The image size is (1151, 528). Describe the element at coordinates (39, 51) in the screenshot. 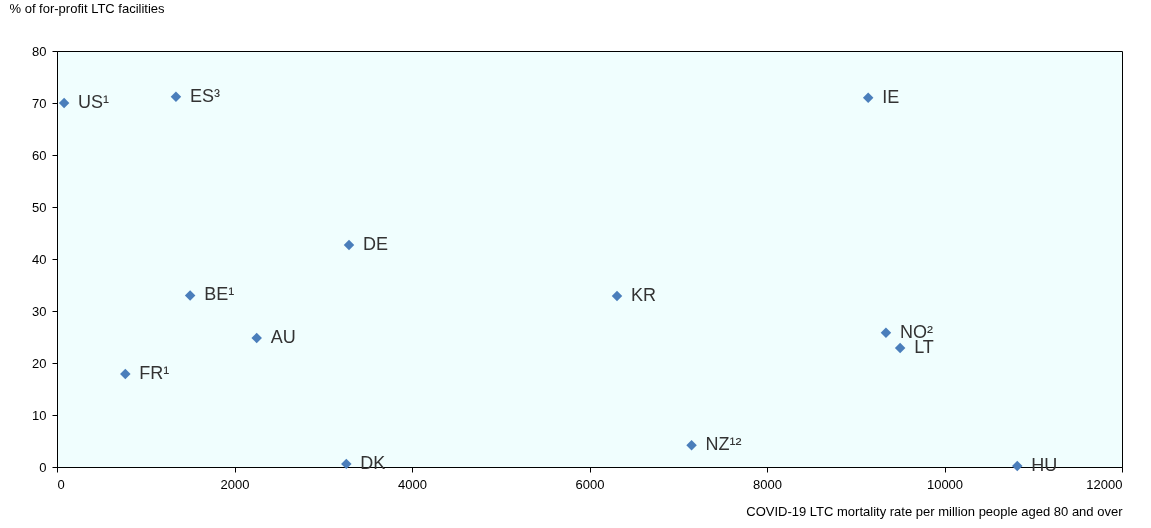

I see `y-tick-label: 80` at that location.